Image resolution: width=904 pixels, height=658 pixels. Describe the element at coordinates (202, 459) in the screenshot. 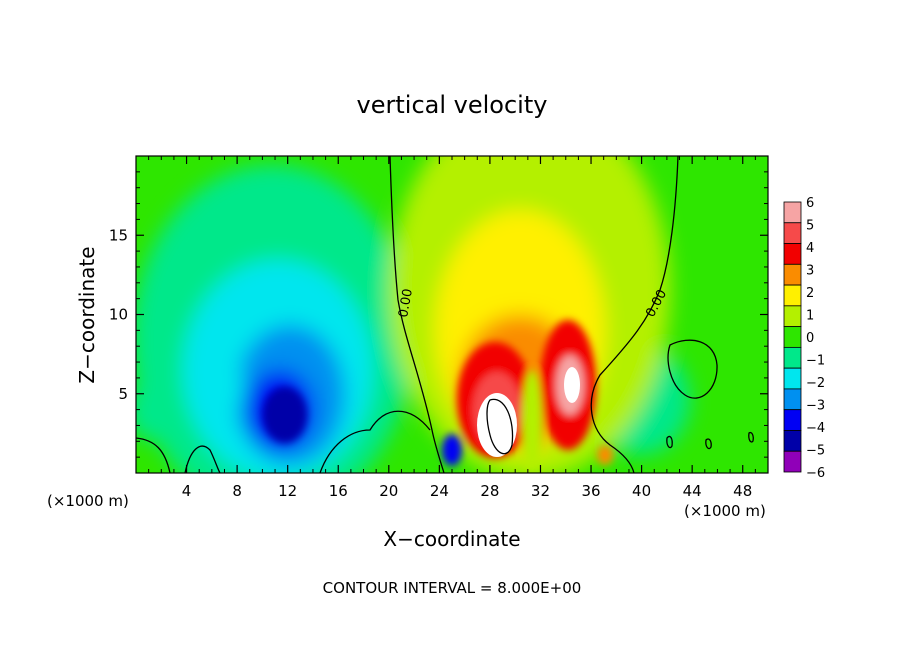

I see `contour-lower-mid` at that location.